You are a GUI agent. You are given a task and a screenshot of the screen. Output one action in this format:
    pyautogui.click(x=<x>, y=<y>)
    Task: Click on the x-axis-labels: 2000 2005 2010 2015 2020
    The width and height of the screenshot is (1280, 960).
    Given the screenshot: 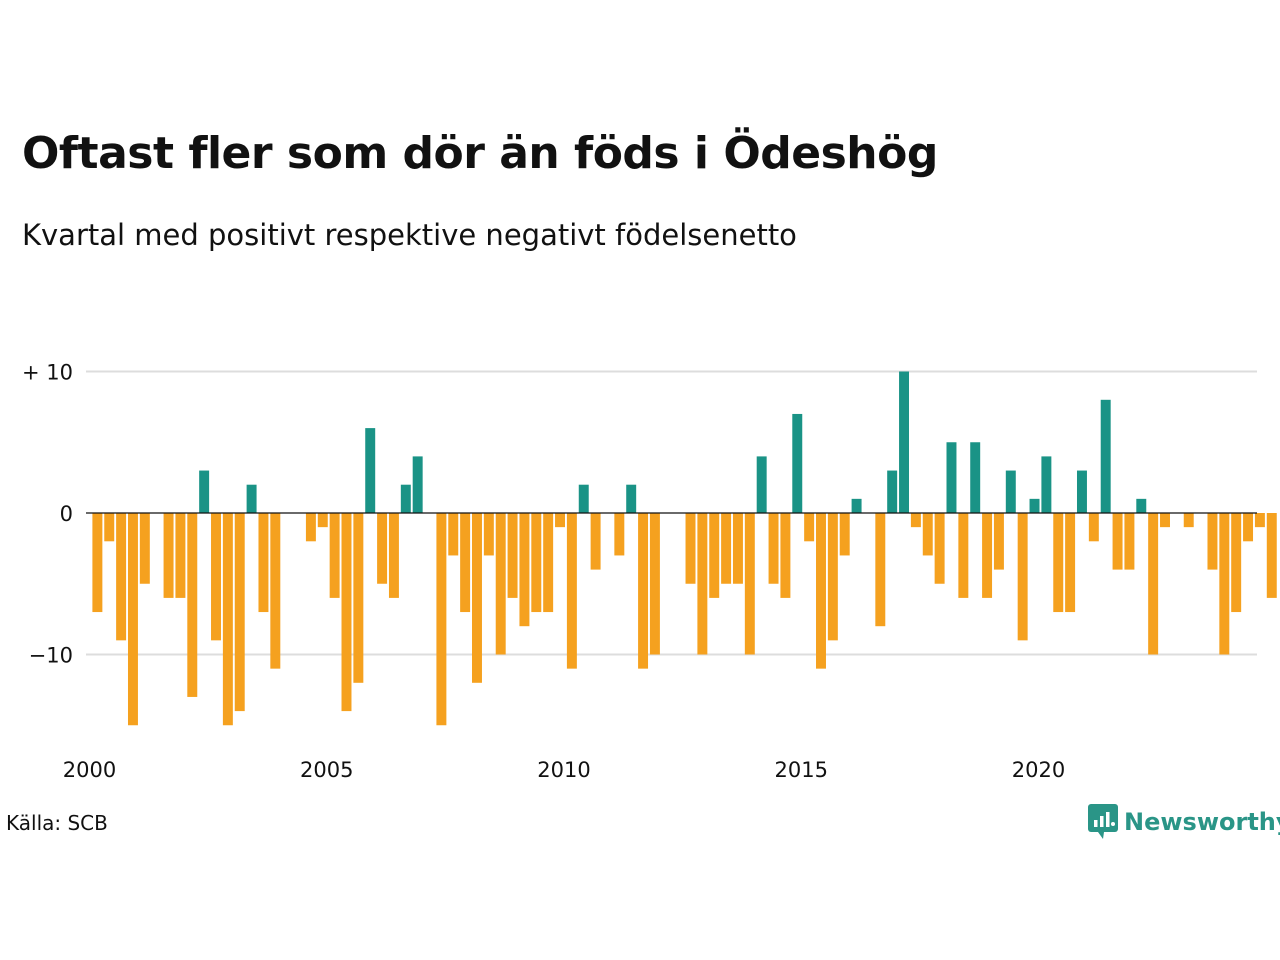 What is the action you would take?
    pyautogui.click(x=564, y=770)
    